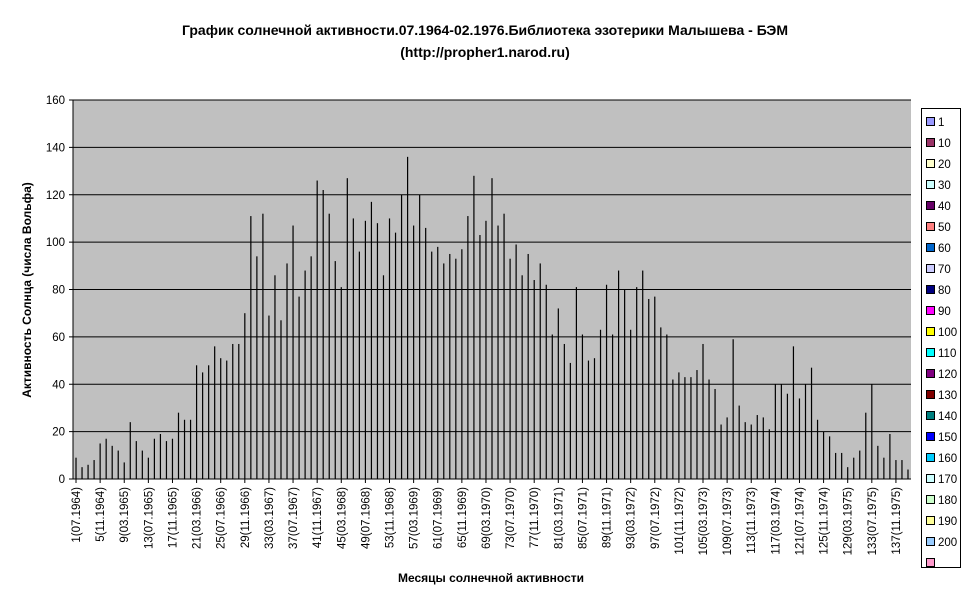 This screenshot has width=970, height=605. I want to click on legend-label: 1, so click(941, 123).